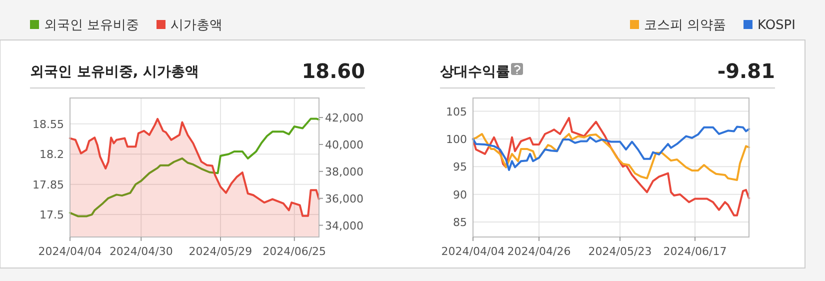 The width and height of the screenshot is (825, 281). Describe the element at coordinates (333, 71) in the screenshot. I see `text: 18.60` at that location.